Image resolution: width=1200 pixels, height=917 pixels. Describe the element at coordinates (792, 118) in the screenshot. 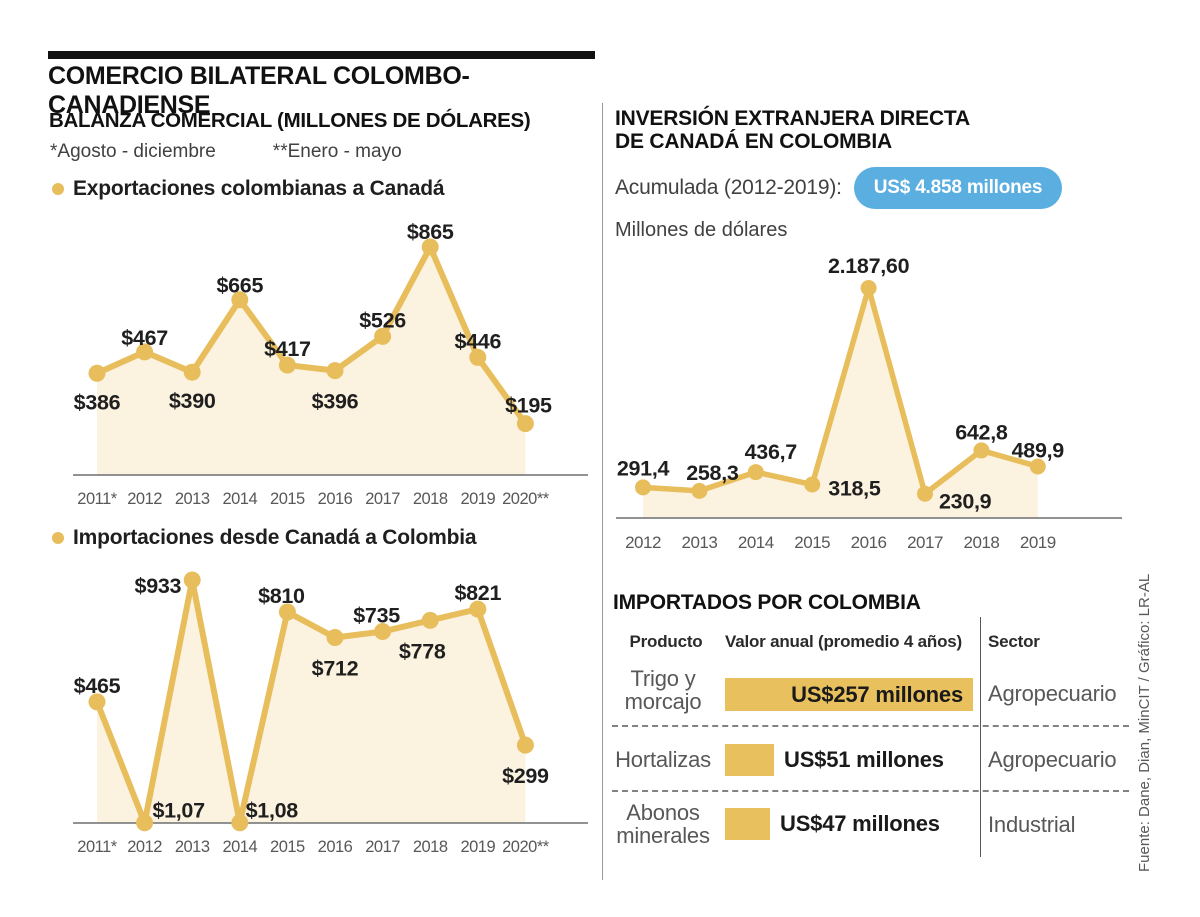

I see `ied-title-line1: INVERSIÓN EXTRANJERA DIRECTA` at that location.